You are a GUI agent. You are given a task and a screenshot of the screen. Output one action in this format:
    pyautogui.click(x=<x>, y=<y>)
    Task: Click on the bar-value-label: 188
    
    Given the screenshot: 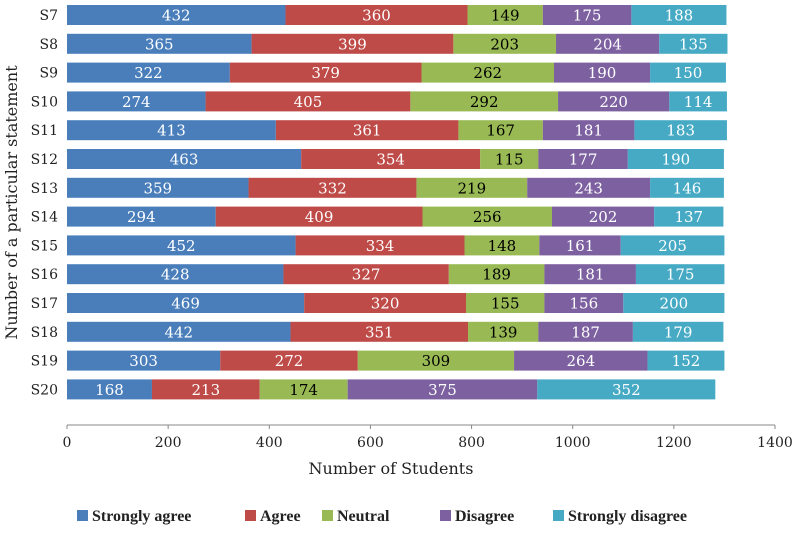 What is the action you would take?
    pyautogui.click(x=679, y=16)
    